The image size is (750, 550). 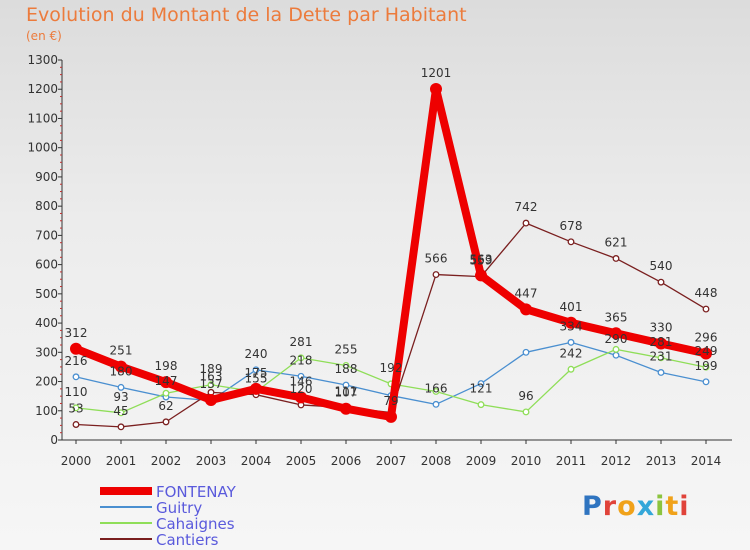 I want to click on x-tick-label: 2007, so click(x=391, y=461).